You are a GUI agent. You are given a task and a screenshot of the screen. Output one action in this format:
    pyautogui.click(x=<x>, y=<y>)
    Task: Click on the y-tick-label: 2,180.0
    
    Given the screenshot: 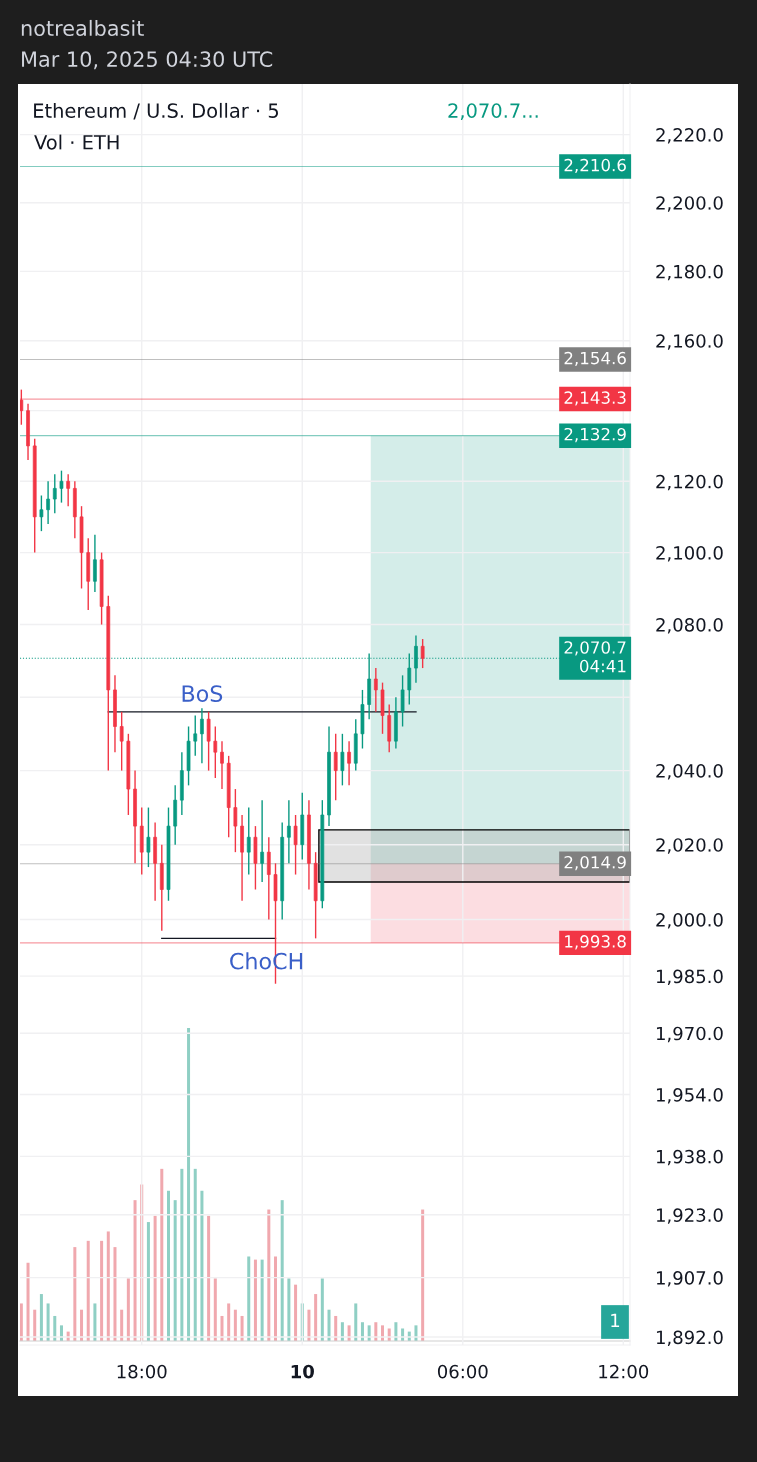 What is the action you would take?
    pyautogui.click(x=689, y=272)
    